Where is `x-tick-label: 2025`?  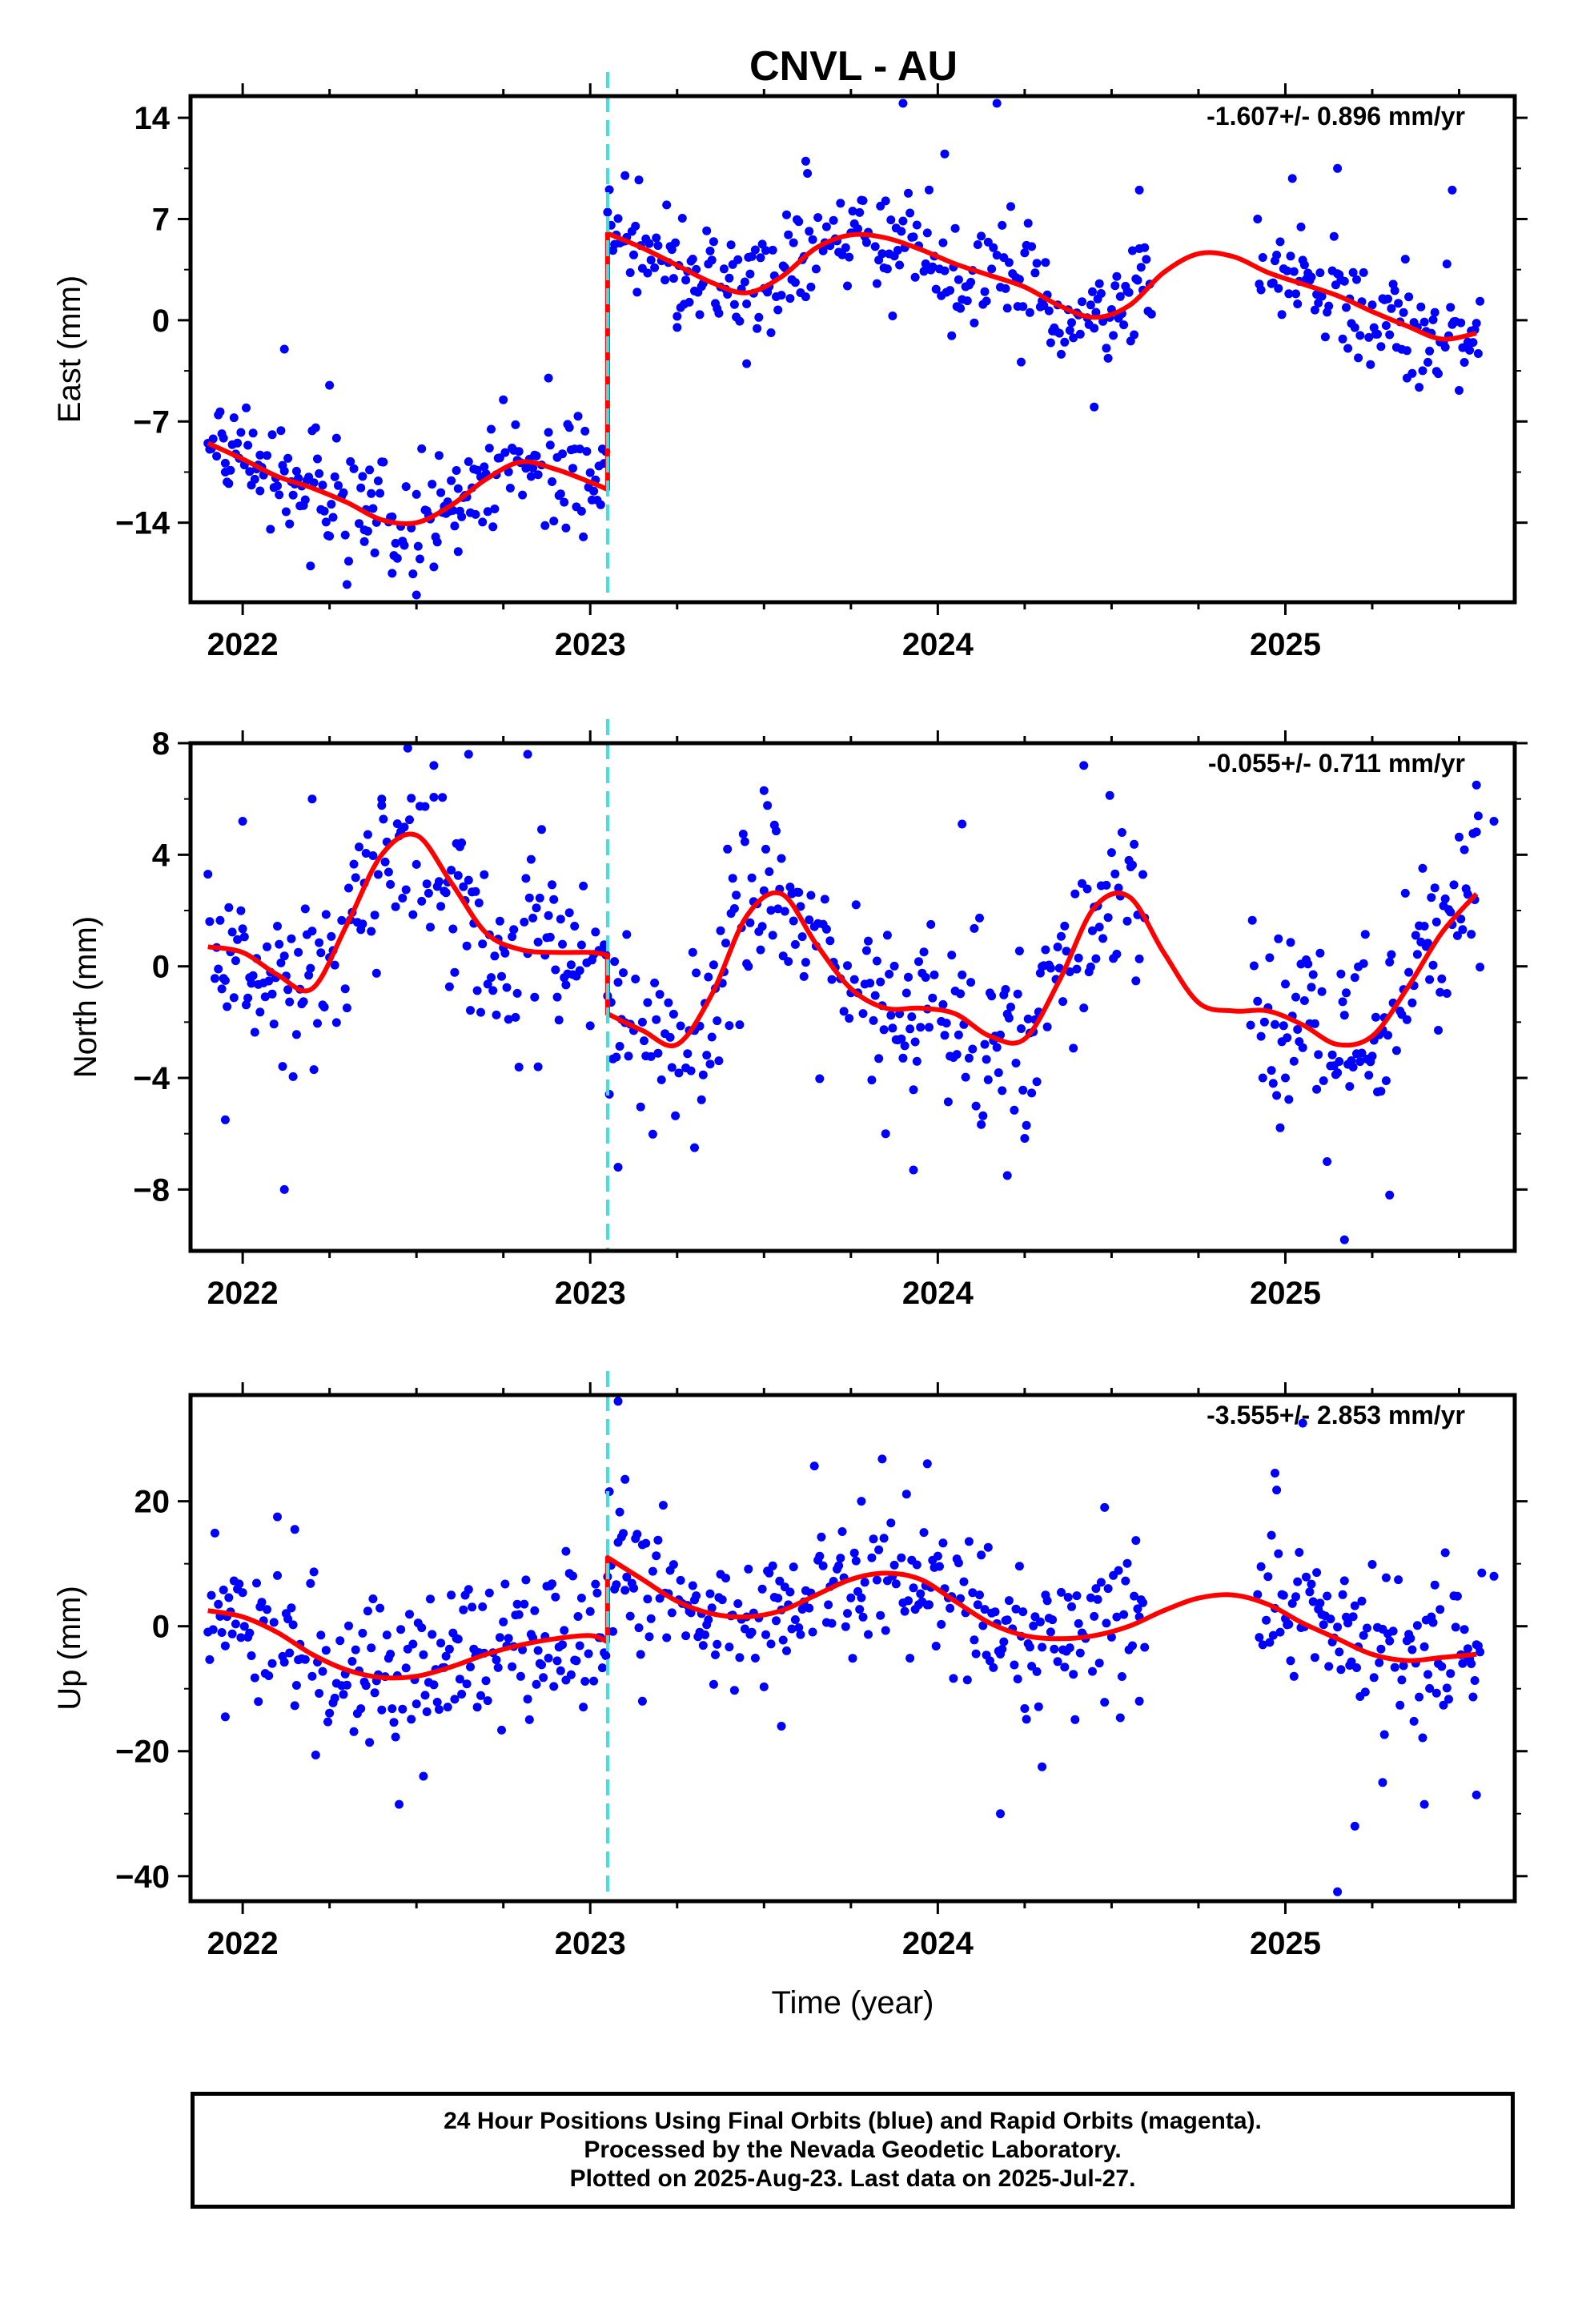
x-tick-label: 2025 is located at coordinates (1285, 1943).